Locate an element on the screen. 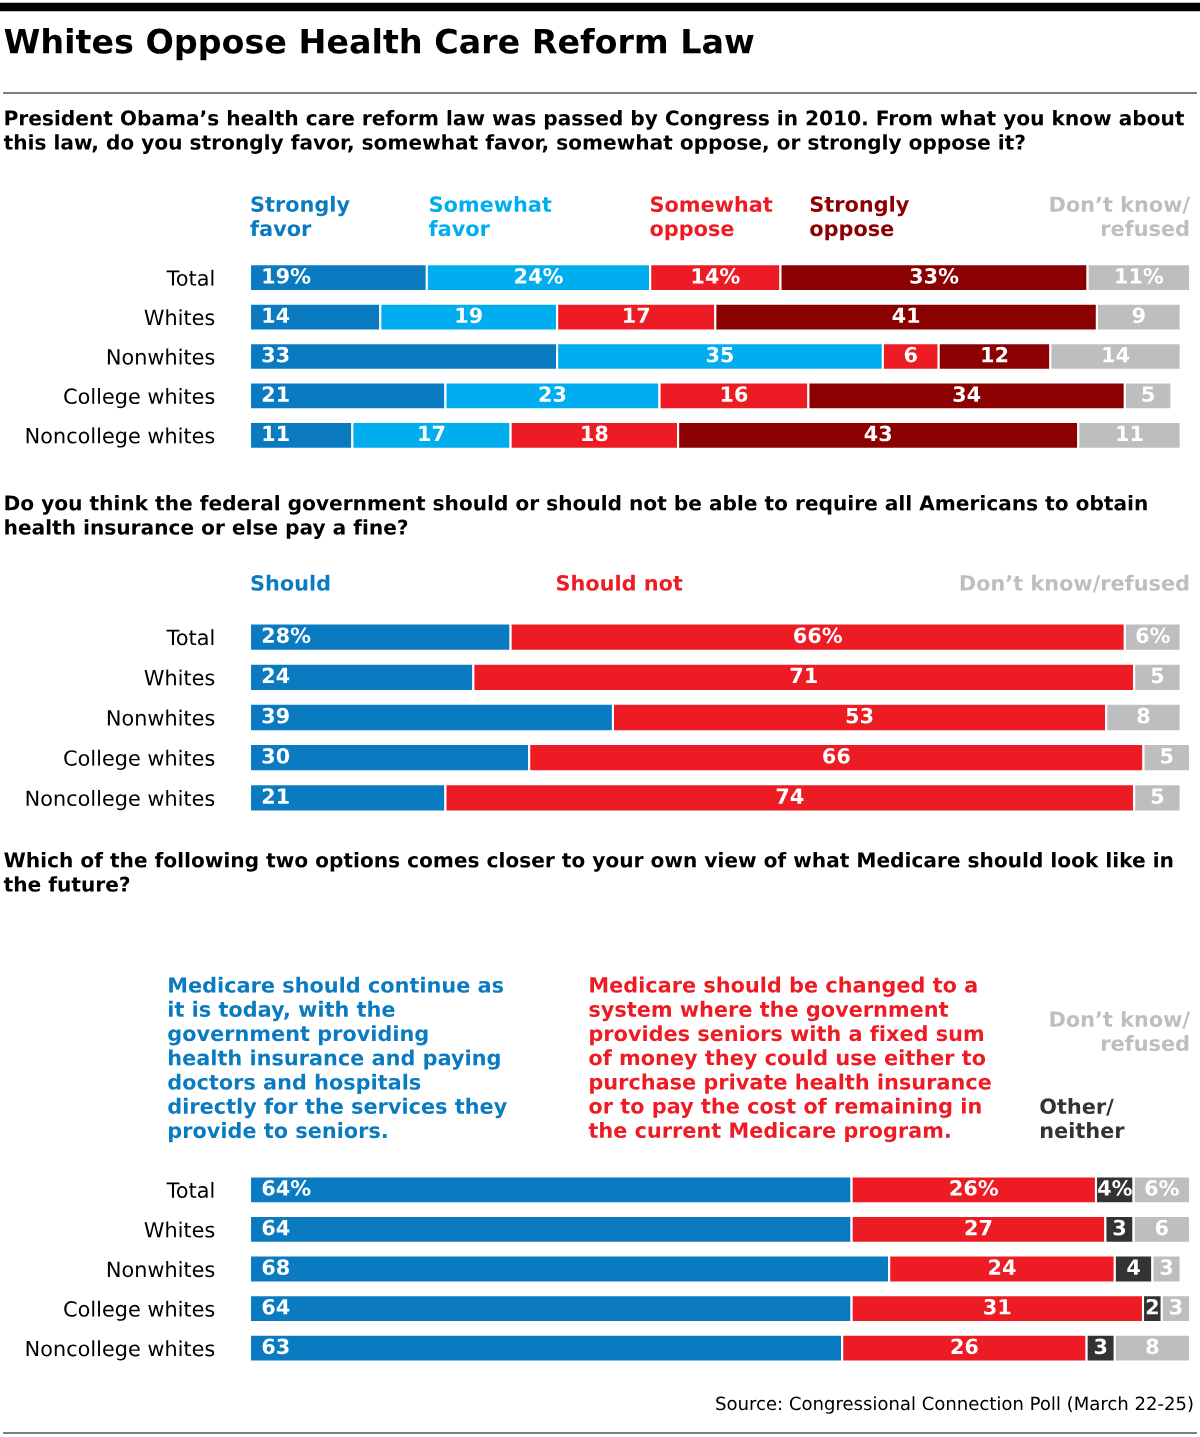  series-label: Strongly oppose is located at coordinates (859, 218).